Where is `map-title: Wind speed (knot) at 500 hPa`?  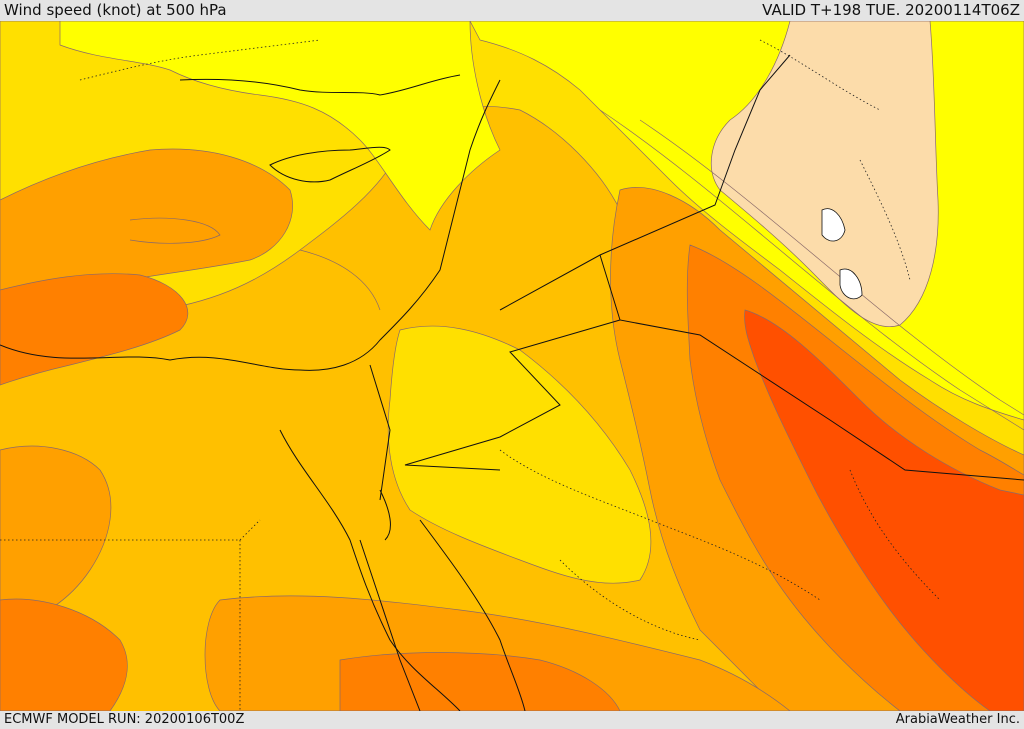 map-title: Wind speed (knot) at 500 hPa is located at coordinates (115, 10).